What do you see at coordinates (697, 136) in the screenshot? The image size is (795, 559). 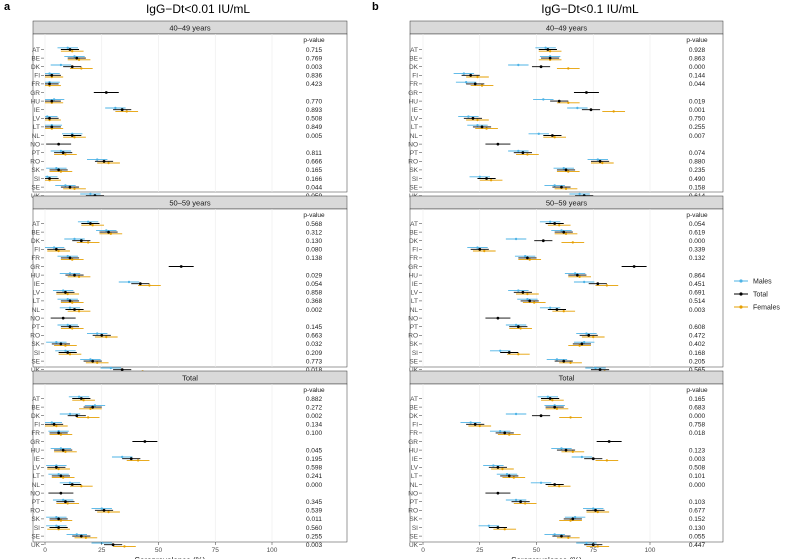 I see `pvalue-b-0-NL: 0.007` at bounding box center [697, 136].